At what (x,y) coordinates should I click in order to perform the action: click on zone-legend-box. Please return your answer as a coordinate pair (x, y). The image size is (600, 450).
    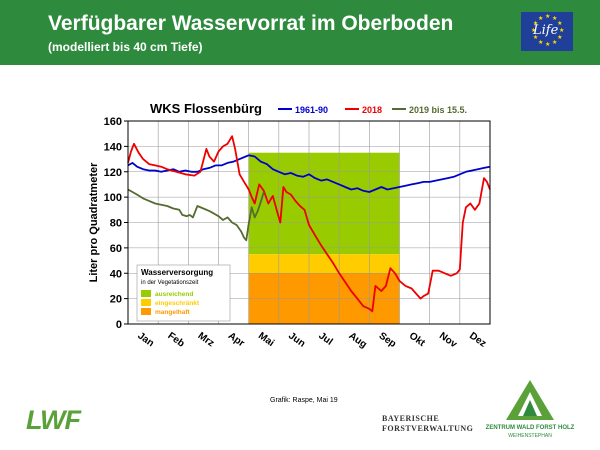
    Looking at the image, I should click on (183, 293).